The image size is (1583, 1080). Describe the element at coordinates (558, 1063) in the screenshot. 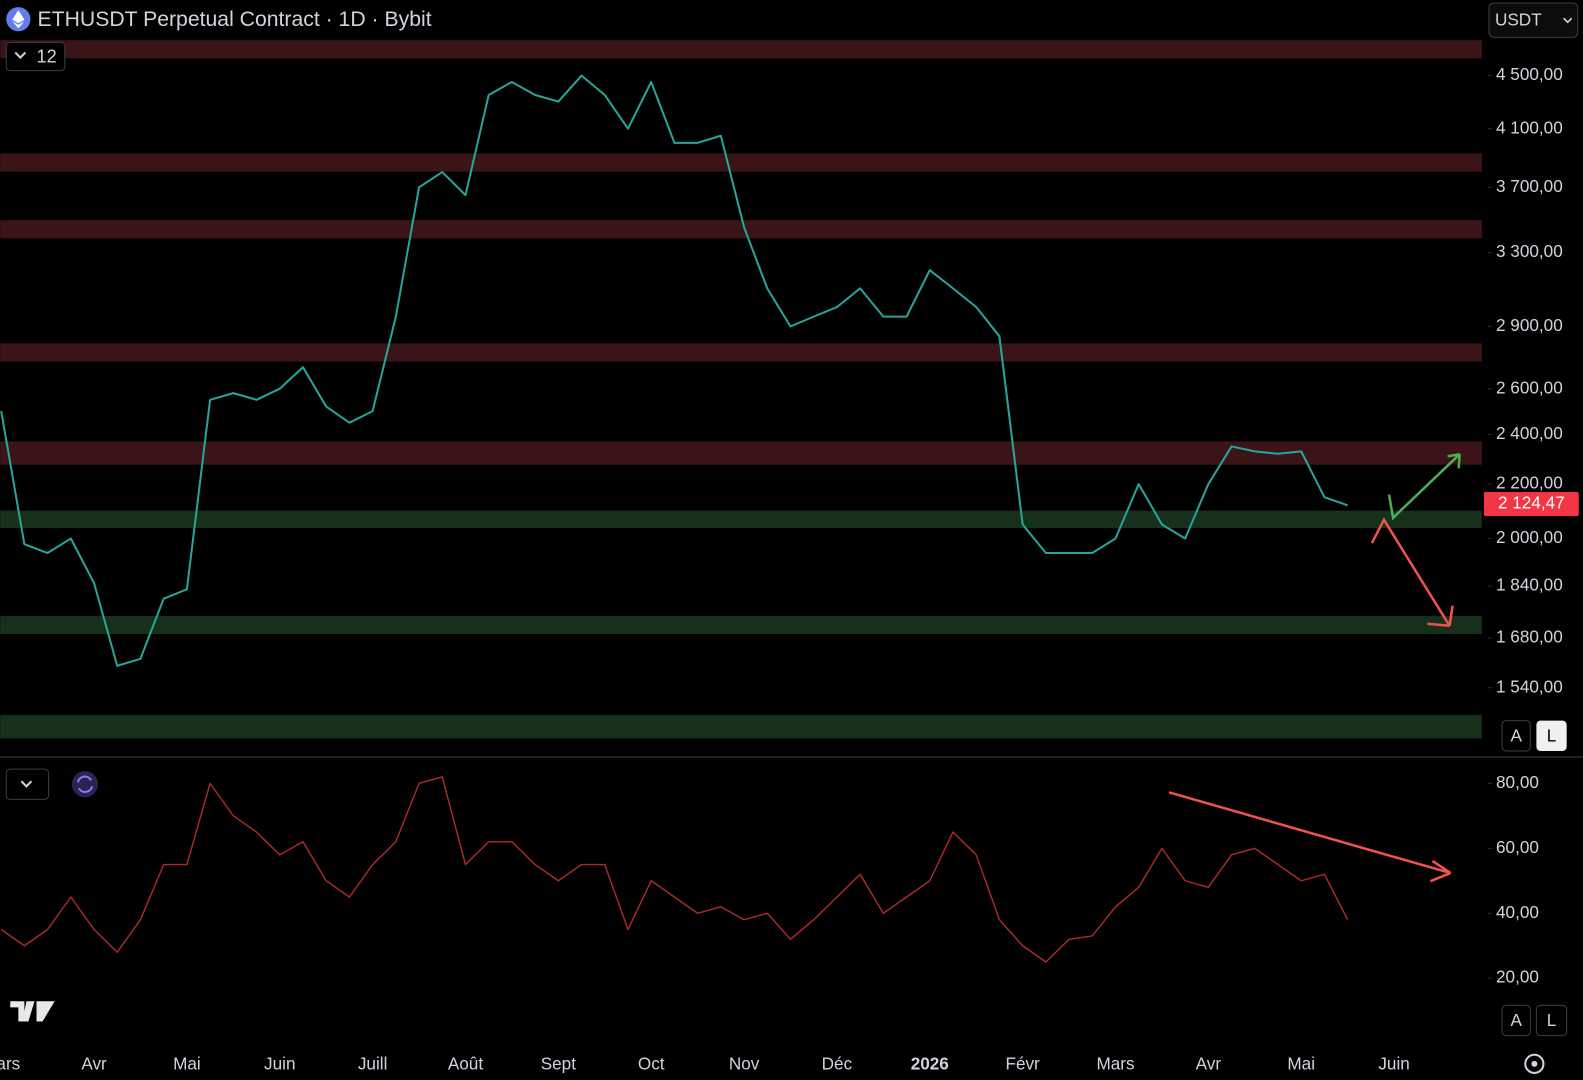

I see `x-tick-label: Sept` at that location.